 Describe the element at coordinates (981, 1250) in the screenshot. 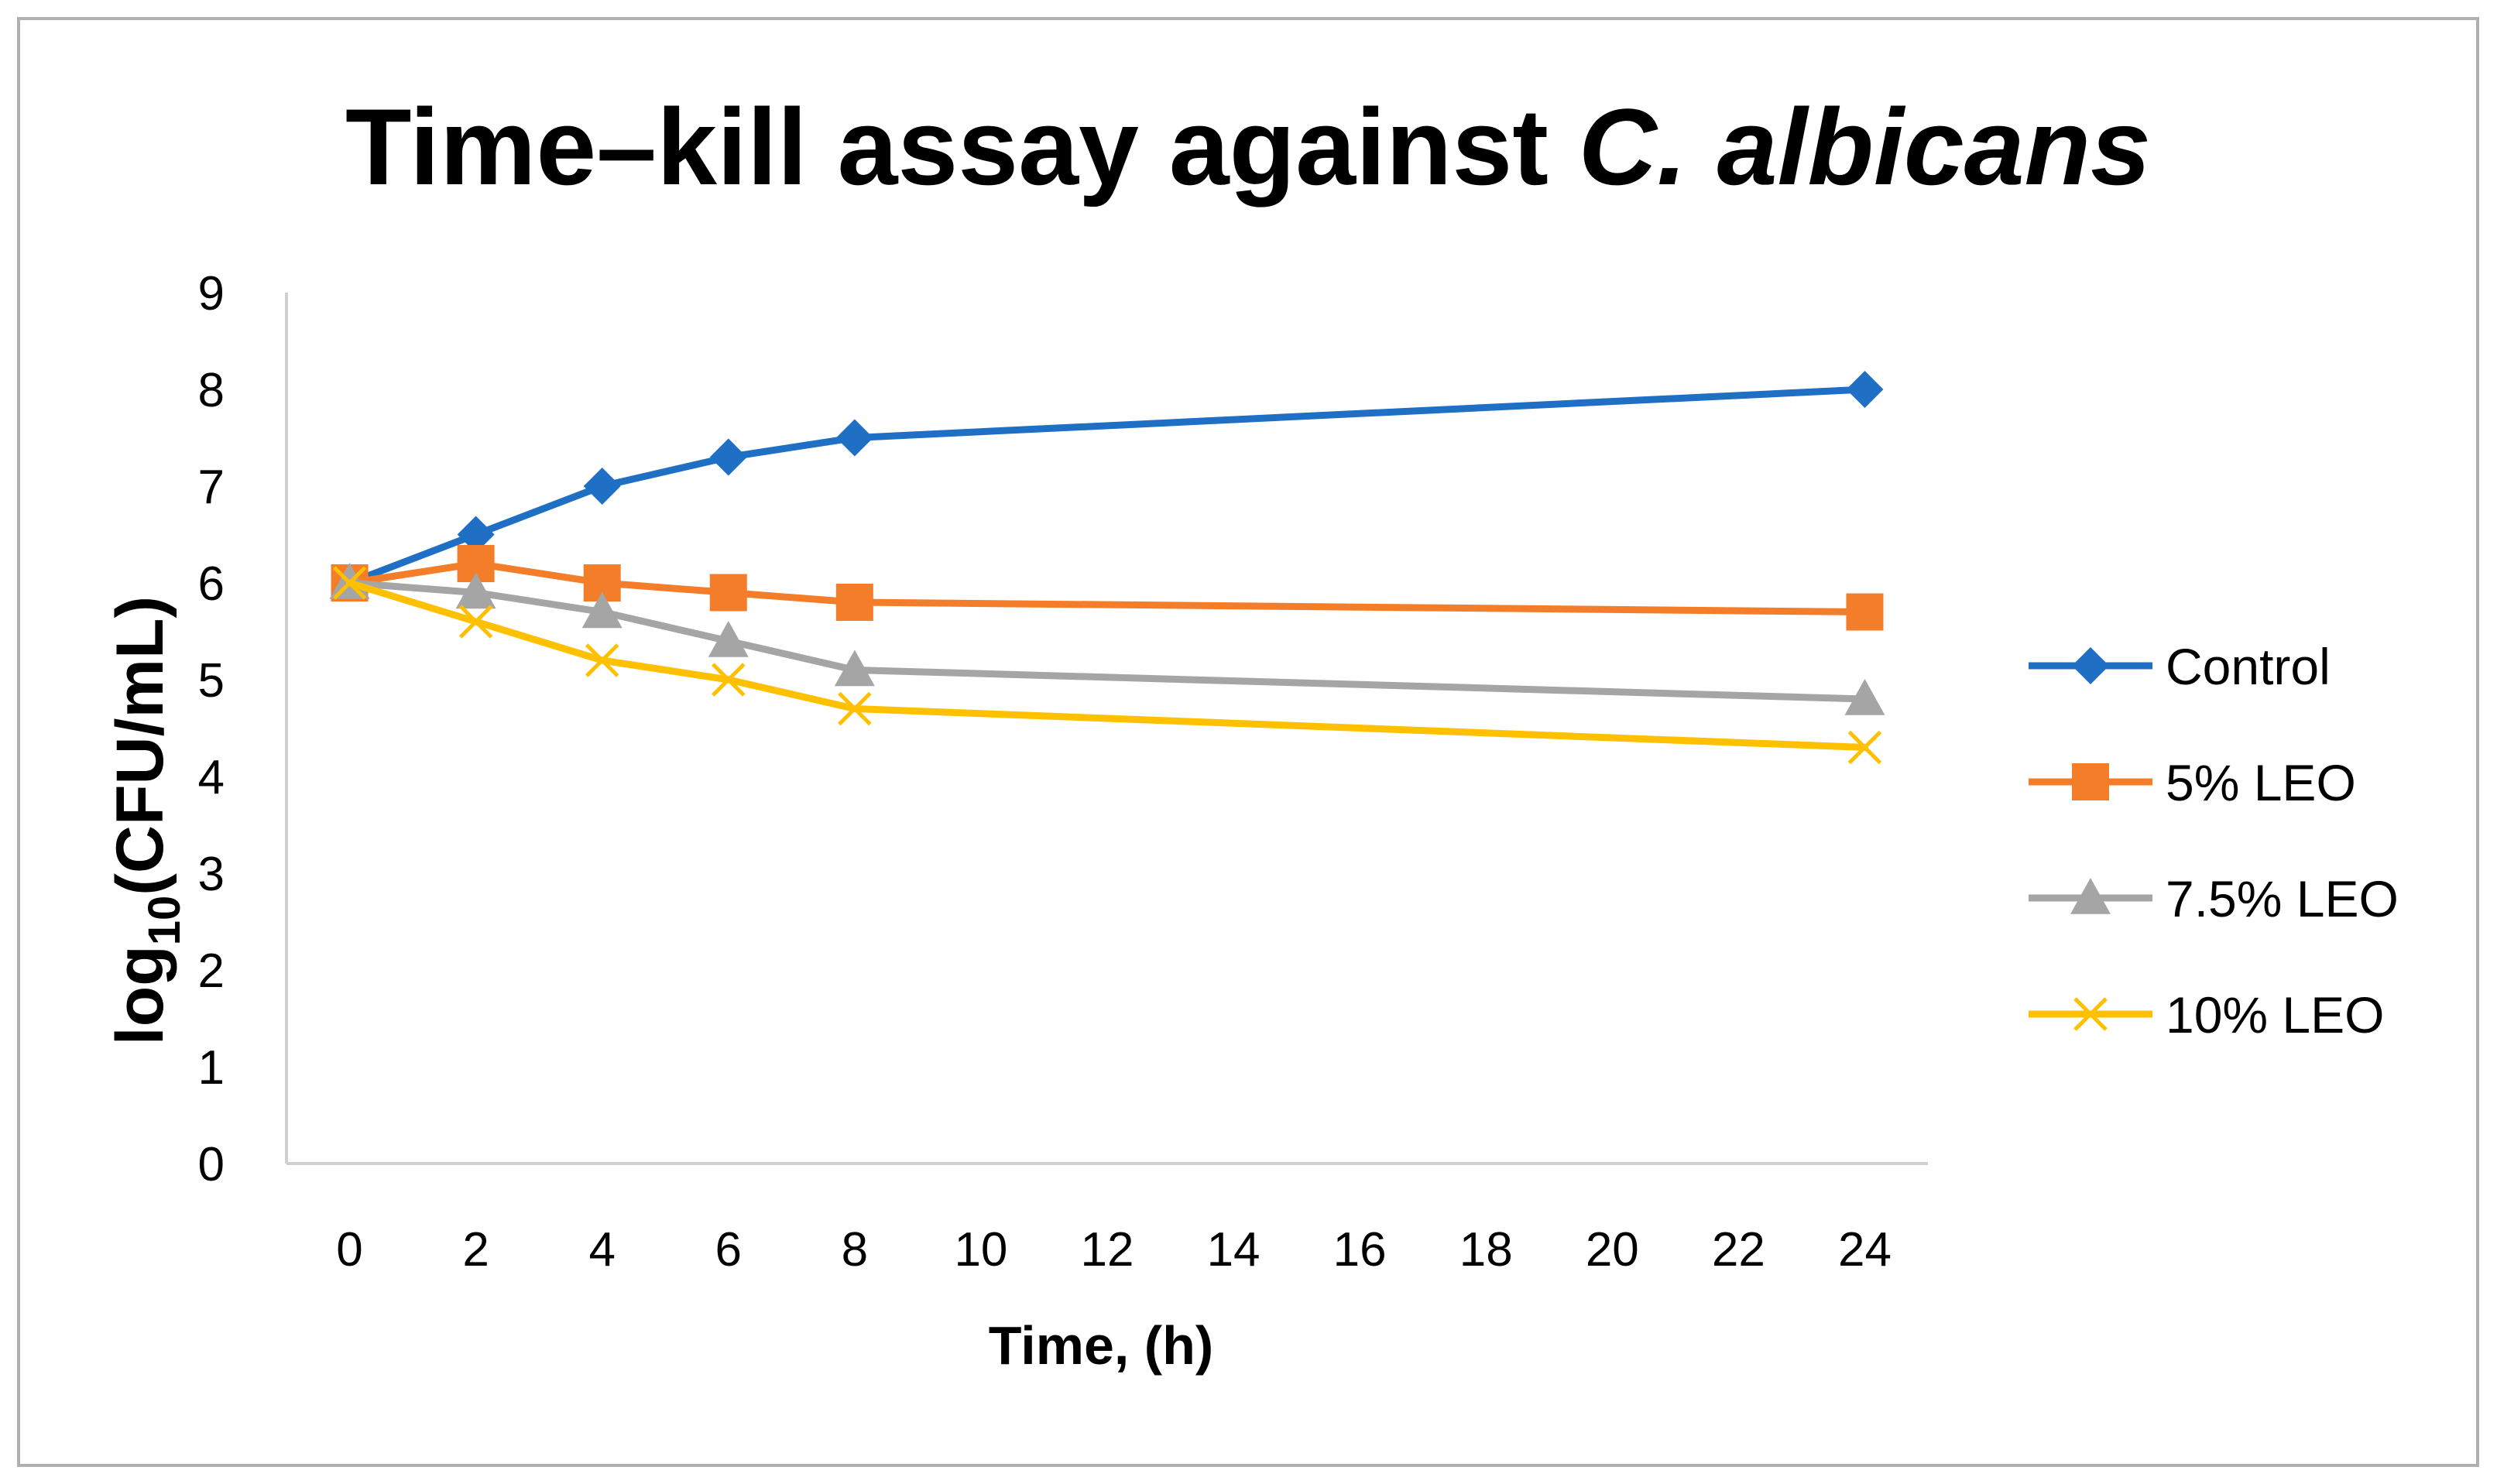

I see `x-tick-label: 10` at that location.